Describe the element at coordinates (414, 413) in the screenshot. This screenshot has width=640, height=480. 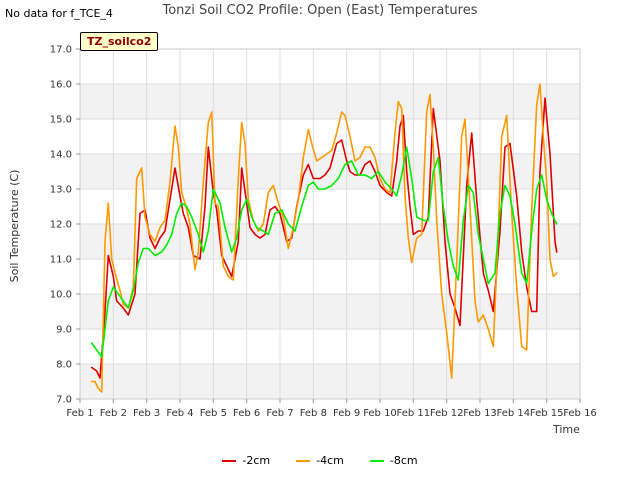
I see `x-tick-label: Feb 11` at that location.